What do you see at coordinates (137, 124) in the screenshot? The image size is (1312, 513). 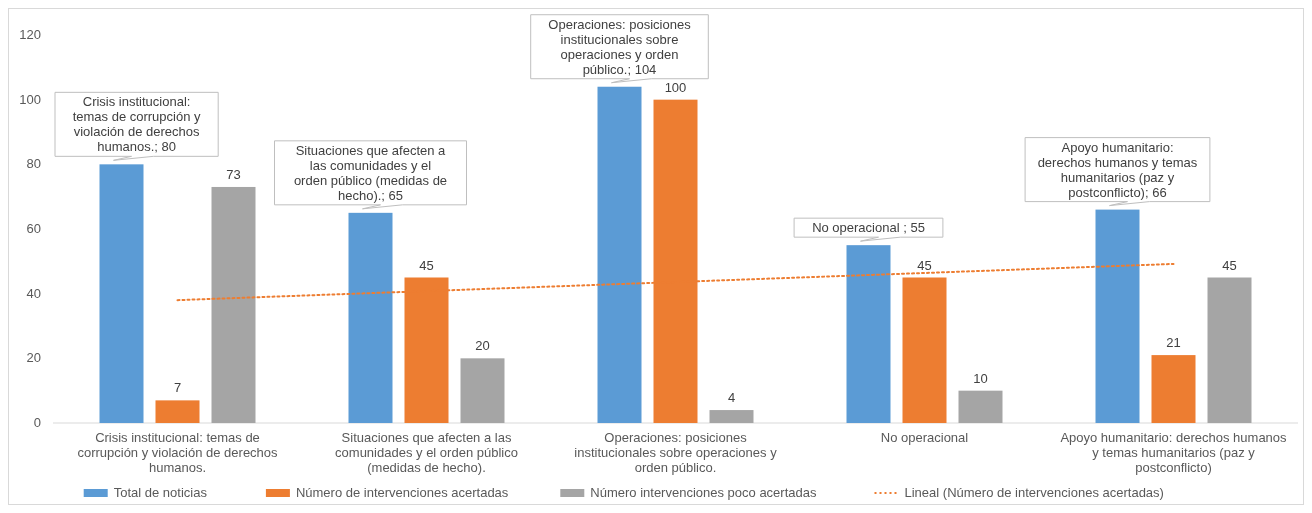 I see `data-label: Crisis institucional: temas de corrupción y violación de derechos humanos.; 80` at bounding box center [137, 124].